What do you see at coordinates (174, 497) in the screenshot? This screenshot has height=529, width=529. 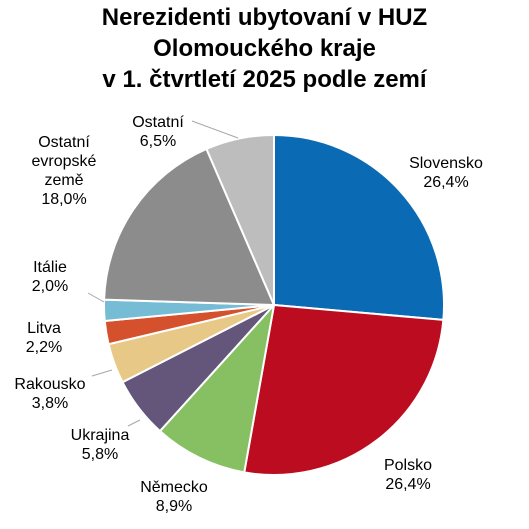 I see `data-label-německo: Německo 8,9%` at bounding box center [174, 497].